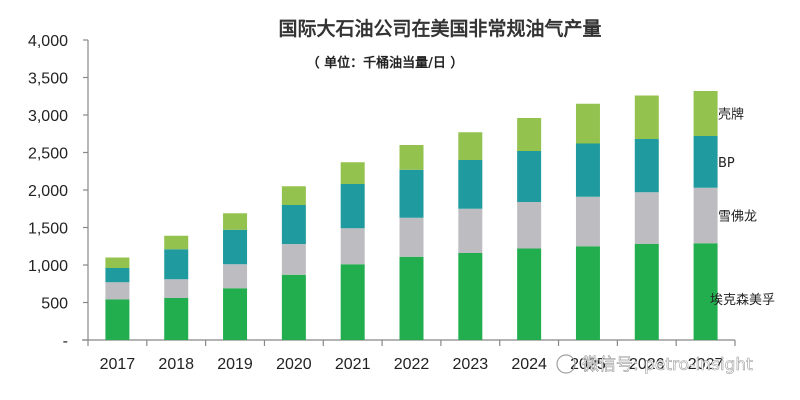 The width and height of the screenshot is (800, 400). What do you see at coordinates (742, 208) in the screenshot?
I see `series-labels: 埃克森美孚 雪佛龙 BP 壳牌` at bounding box center [742, 208].